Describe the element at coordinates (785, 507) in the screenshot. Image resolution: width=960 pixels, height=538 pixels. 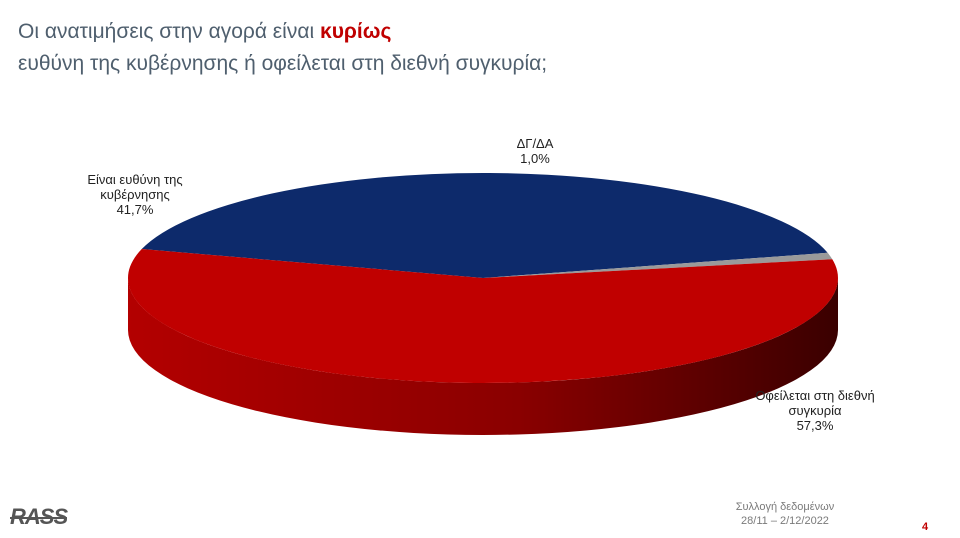
I see `collection-label: Συλλογή δεδομένων` at that location.